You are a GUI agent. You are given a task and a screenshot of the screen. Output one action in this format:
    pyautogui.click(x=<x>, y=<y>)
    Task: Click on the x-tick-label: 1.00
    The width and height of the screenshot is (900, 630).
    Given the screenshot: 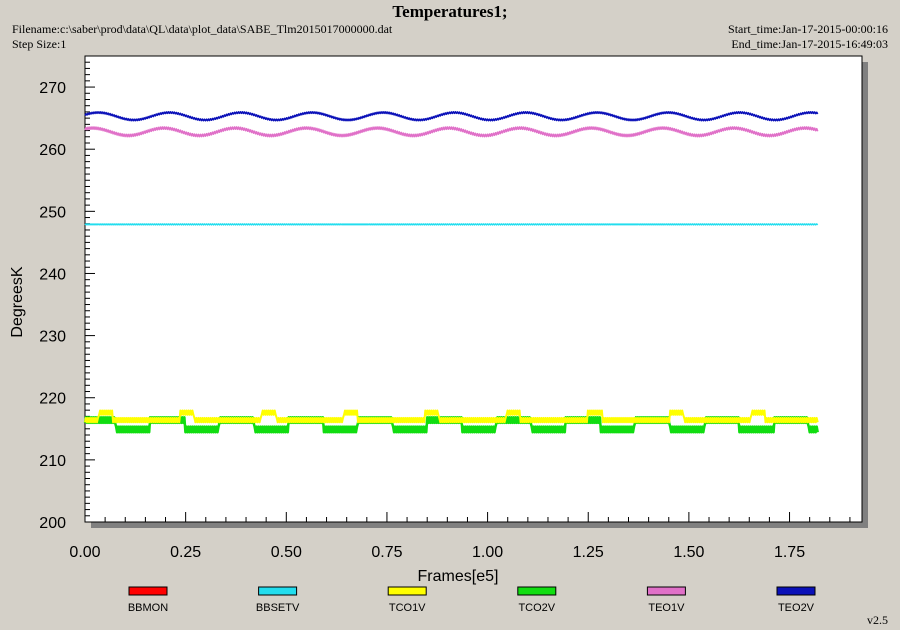 What is the action you would take?
    pyautogui.click(x=487, y=552)
    